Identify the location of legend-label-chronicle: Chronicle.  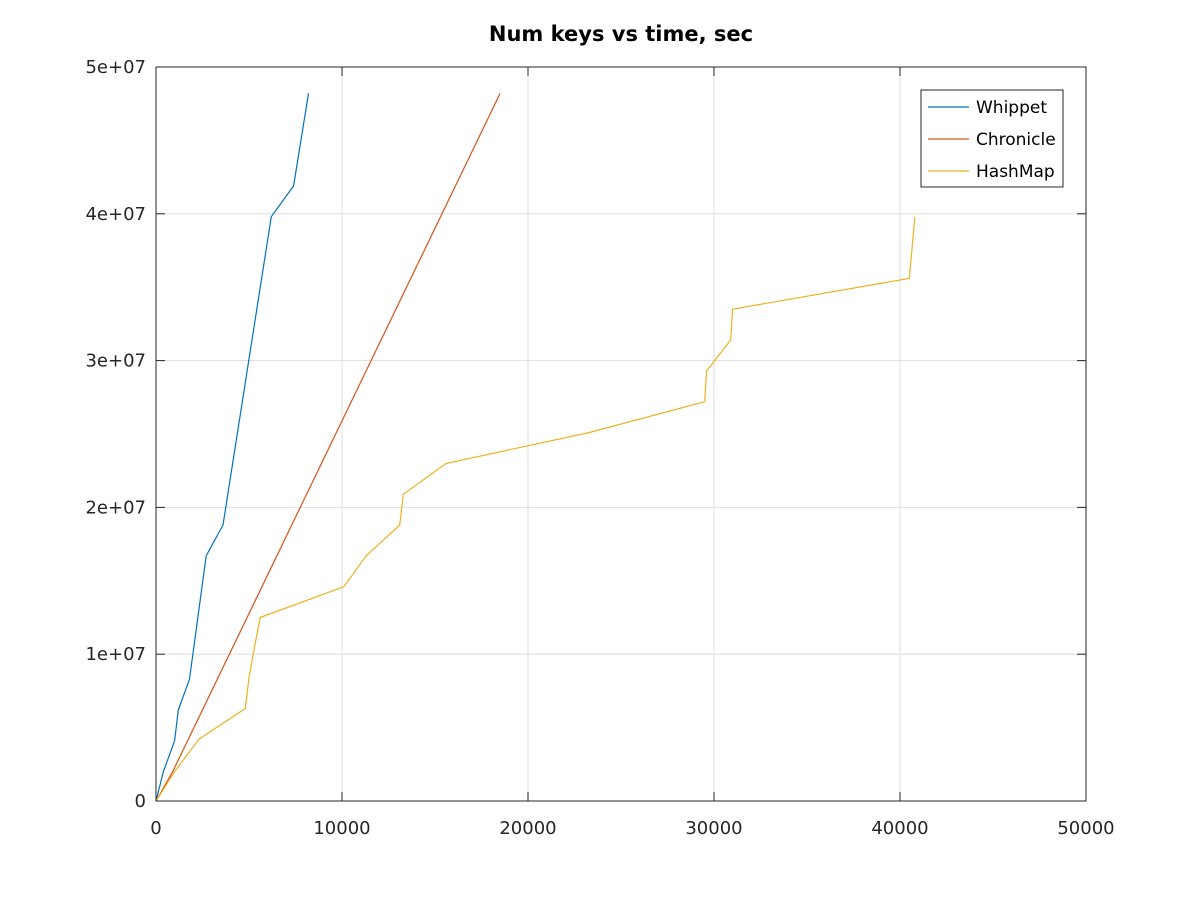
(1016, 140).